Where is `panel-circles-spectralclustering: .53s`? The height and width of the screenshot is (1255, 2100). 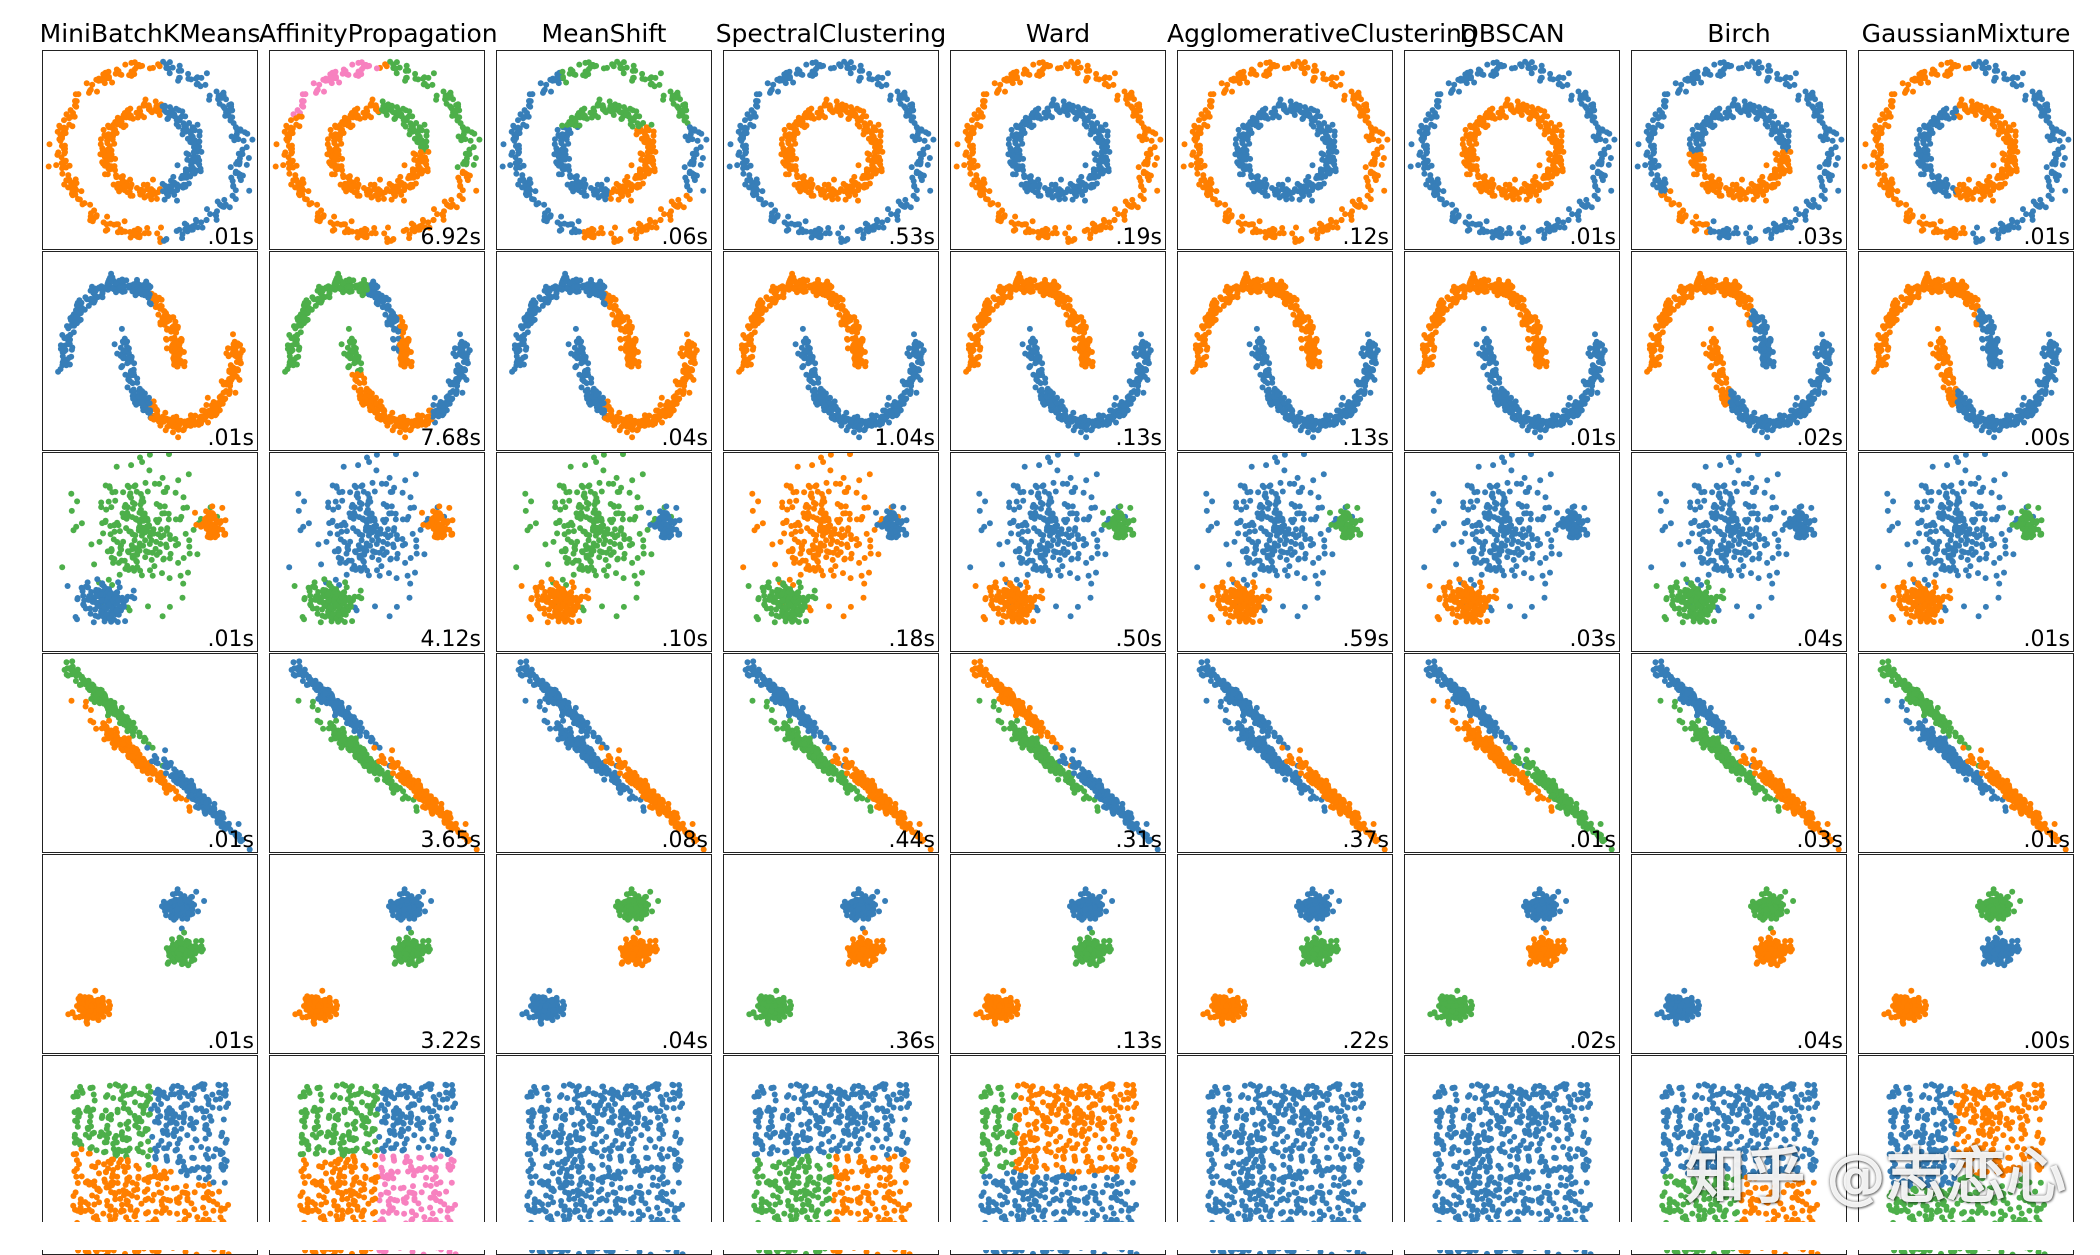
panel-circles-spectralclustering: .53s is located at coordinates (831, 150).